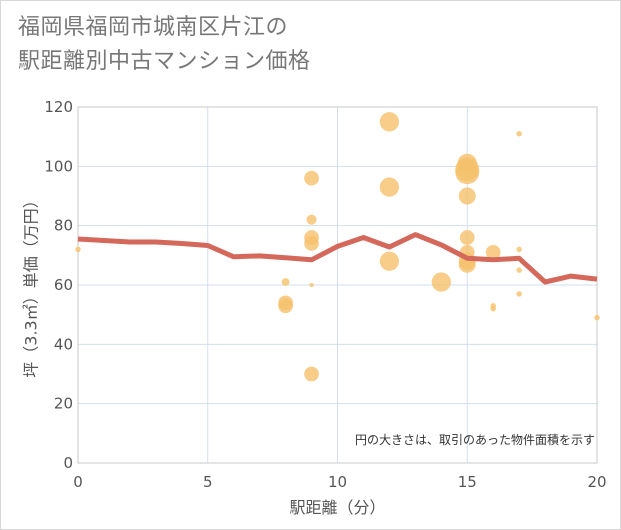 This screenshot has width=621, height=530. I want to click on y-tick-label: 40, so click(63, 344).